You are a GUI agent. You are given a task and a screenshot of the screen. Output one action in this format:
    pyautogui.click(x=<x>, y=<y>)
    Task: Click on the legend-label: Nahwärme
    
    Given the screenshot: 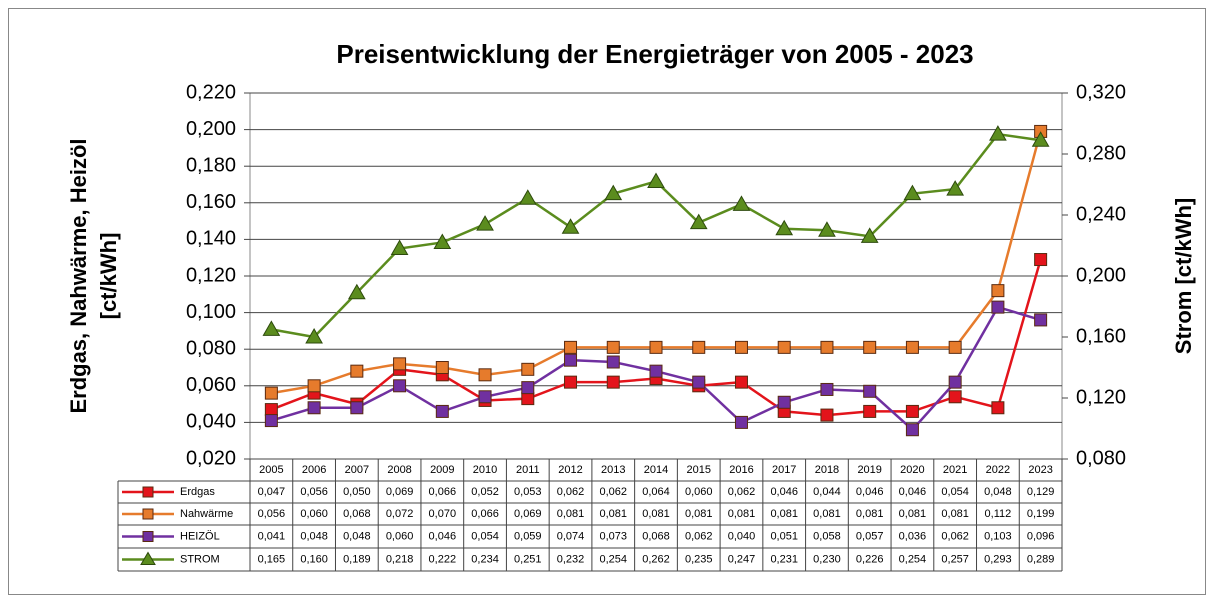 What is the action you would take?
    pyautogui.click(x=206, y=514)
    